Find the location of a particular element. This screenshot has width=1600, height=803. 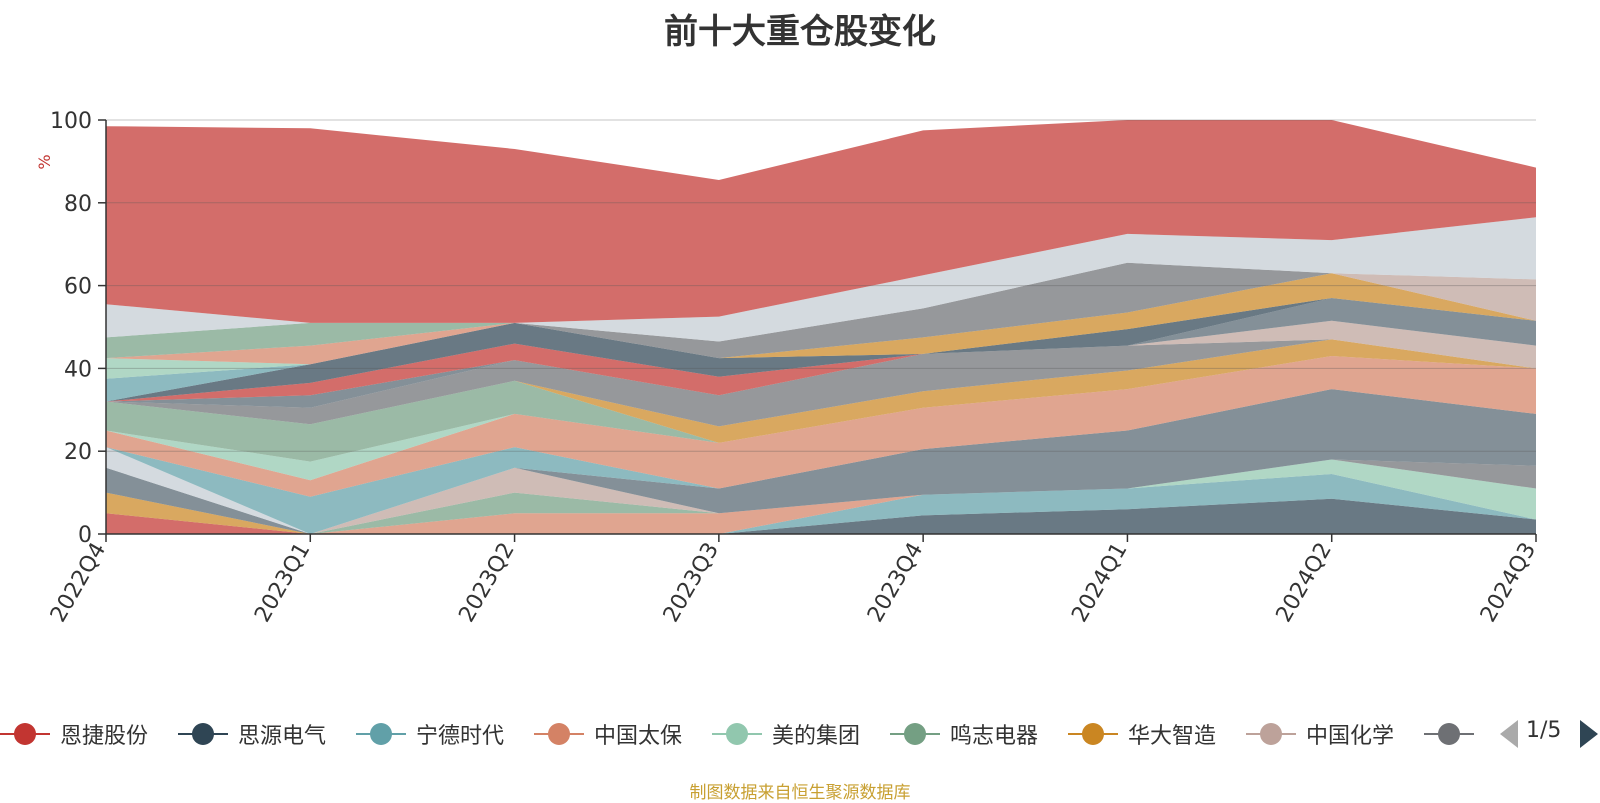

y-tick-label-80: 80 is located at coordinates (78, 204).